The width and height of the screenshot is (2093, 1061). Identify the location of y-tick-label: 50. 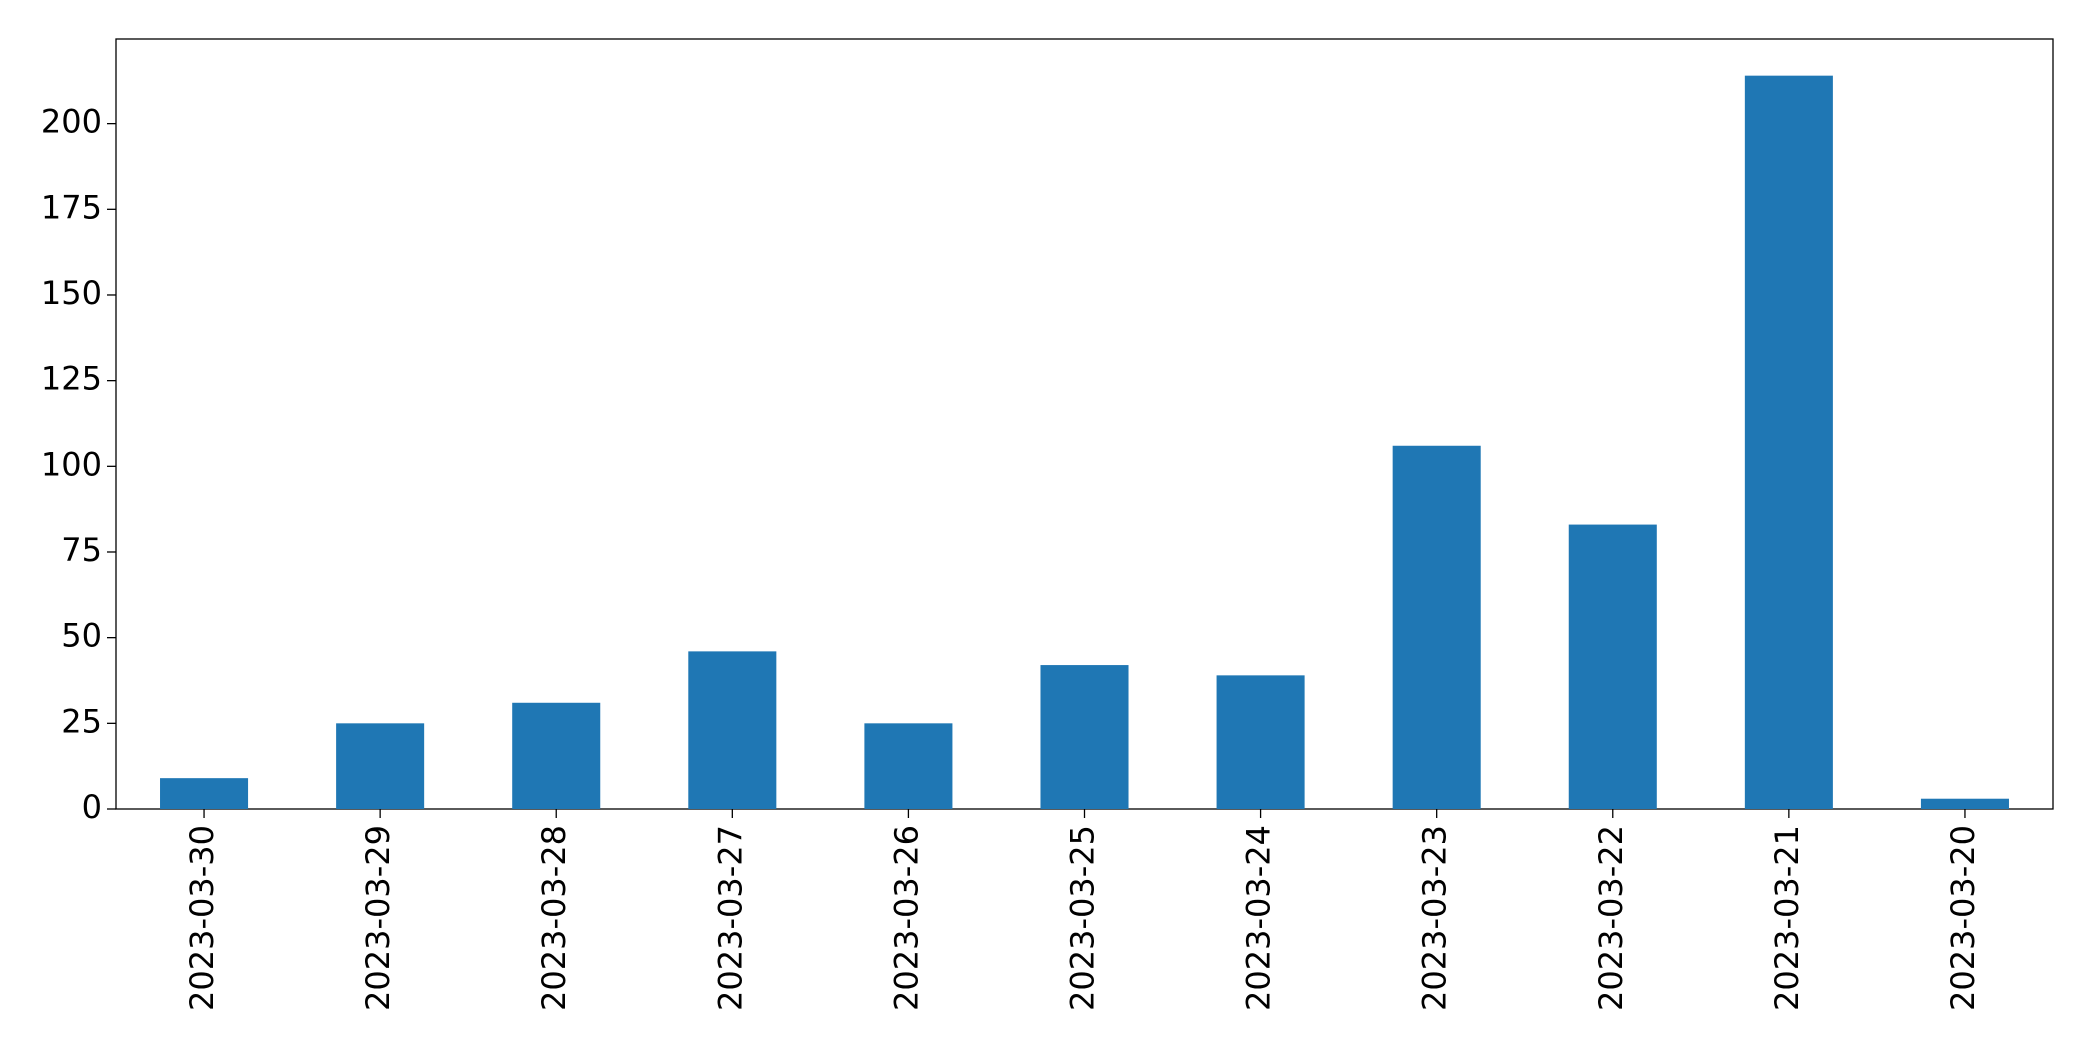
(81, 636).